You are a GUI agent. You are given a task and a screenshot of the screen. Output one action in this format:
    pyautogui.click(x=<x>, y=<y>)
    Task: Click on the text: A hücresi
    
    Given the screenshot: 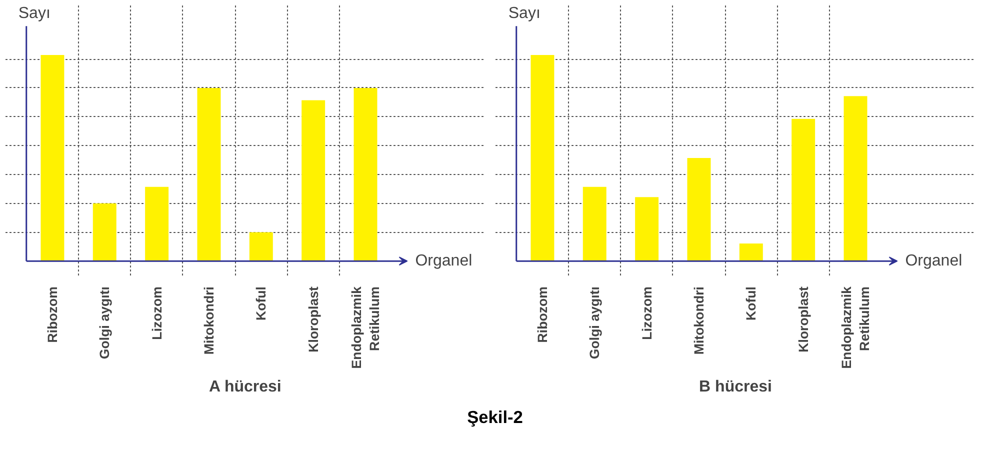 What is the action you would take?
    pyautogui.click(x=245, y=387)
    